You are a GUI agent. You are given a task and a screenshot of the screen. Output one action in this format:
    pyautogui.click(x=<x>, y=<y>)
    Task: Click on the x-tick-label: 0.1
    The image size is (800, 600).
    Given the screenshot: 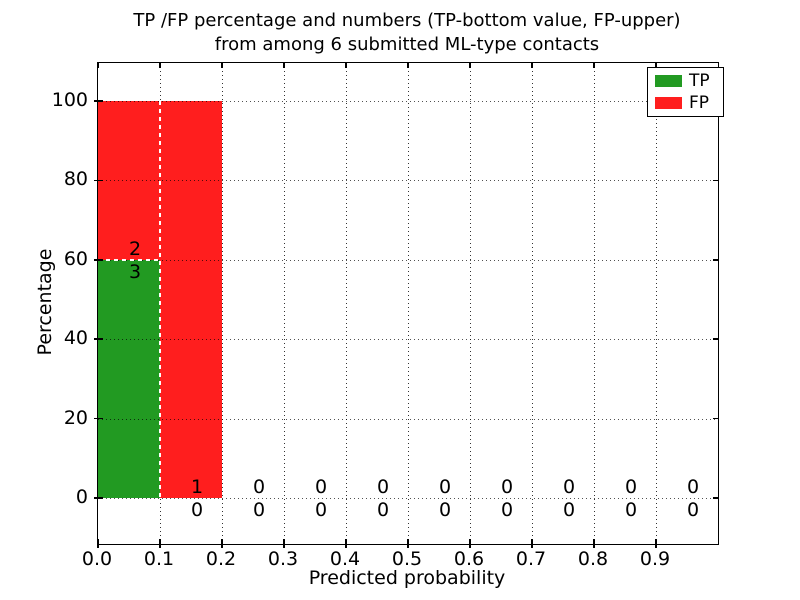 What is the action you would take?
    pyautogui.click(x=159, y=559)
    